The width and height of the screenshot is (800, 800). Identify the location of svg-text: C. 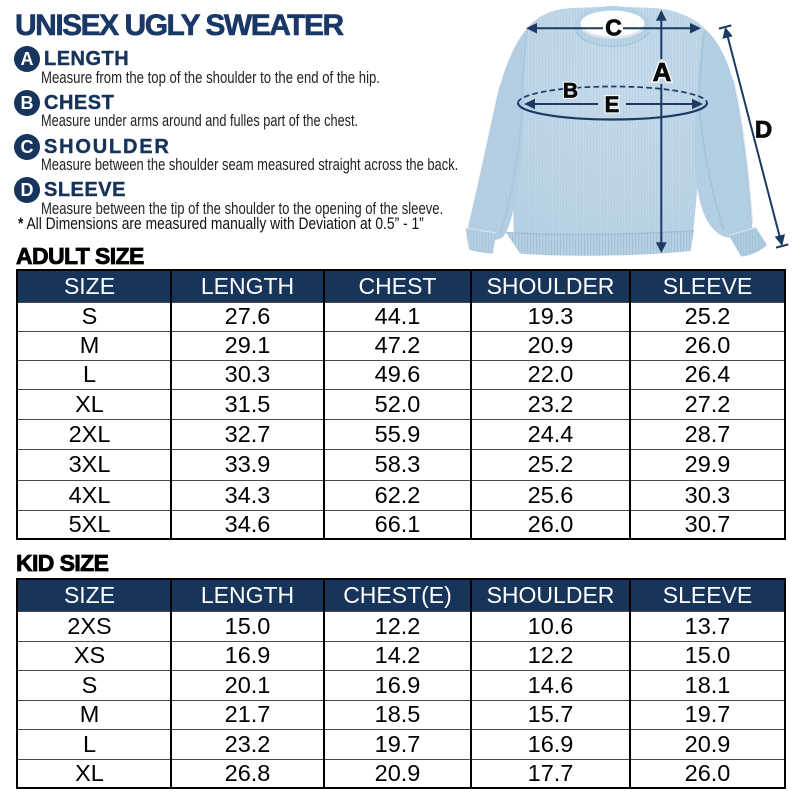
(613, 28).